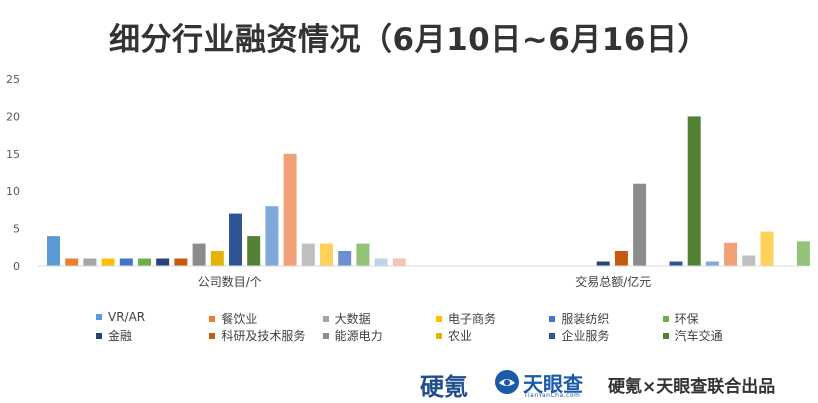  Describe the element at coordinates (239, 319) in the screenshot. I see `legend-label: 餐饮业` at that location.